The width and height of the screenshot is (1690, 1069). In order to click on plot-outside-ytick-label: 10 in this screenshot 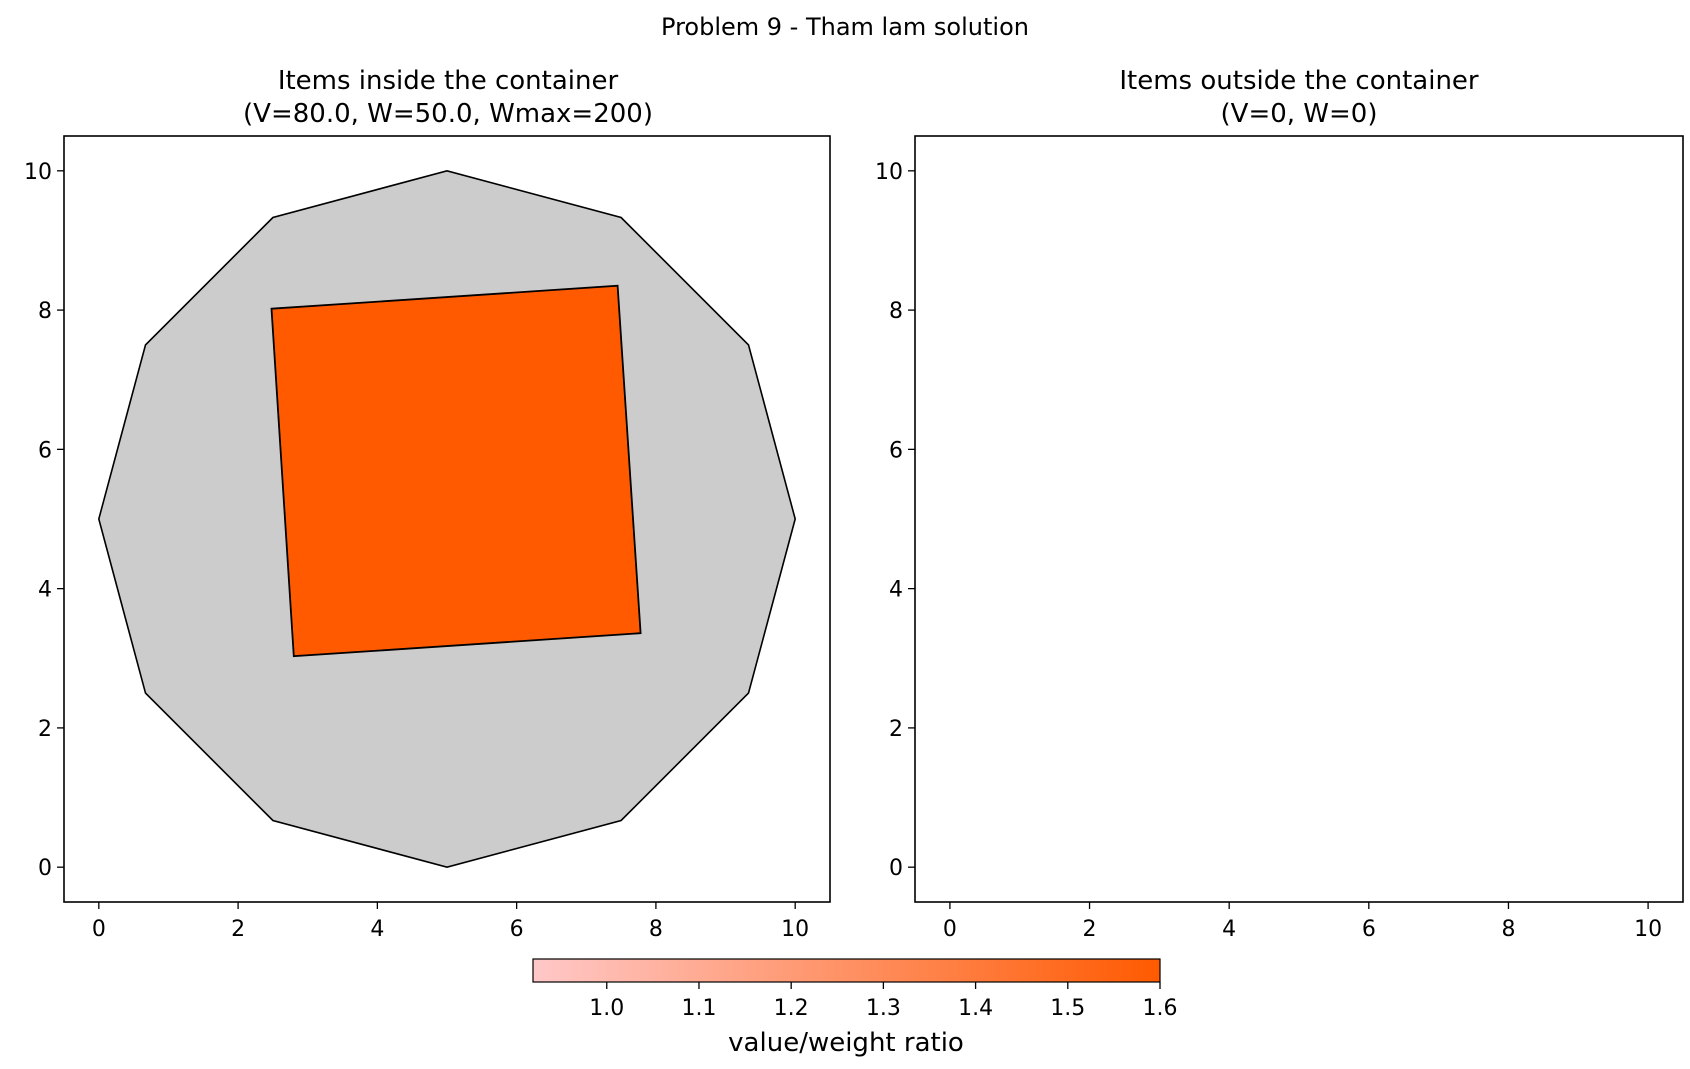, I will do `click(889, 172)`.